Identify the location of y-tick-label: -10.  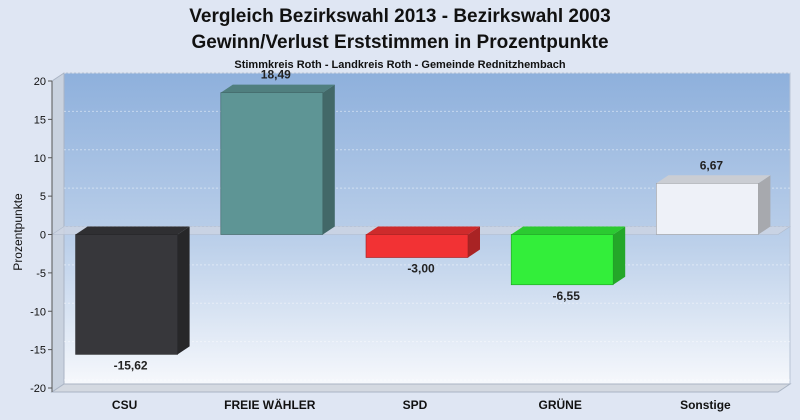
(38, 312).